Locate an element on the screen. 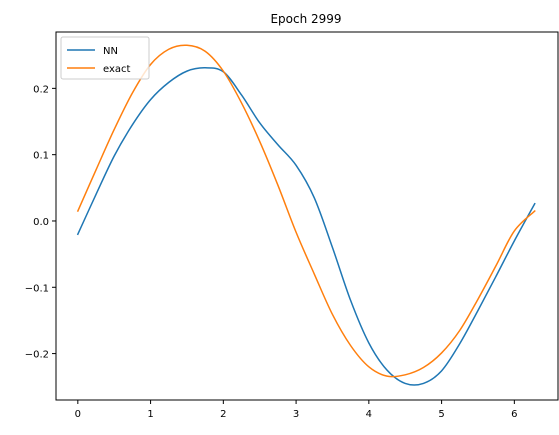 The image size is (559, 435). x-tick-label: 5 is located at coordinates (441, 414).